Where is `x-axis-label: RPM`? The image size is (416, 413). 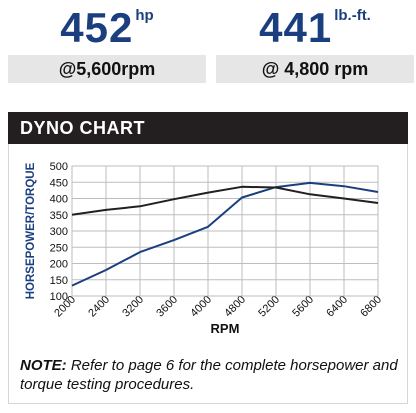 x-axis-label: RPM is located at coordinates (225, 328).